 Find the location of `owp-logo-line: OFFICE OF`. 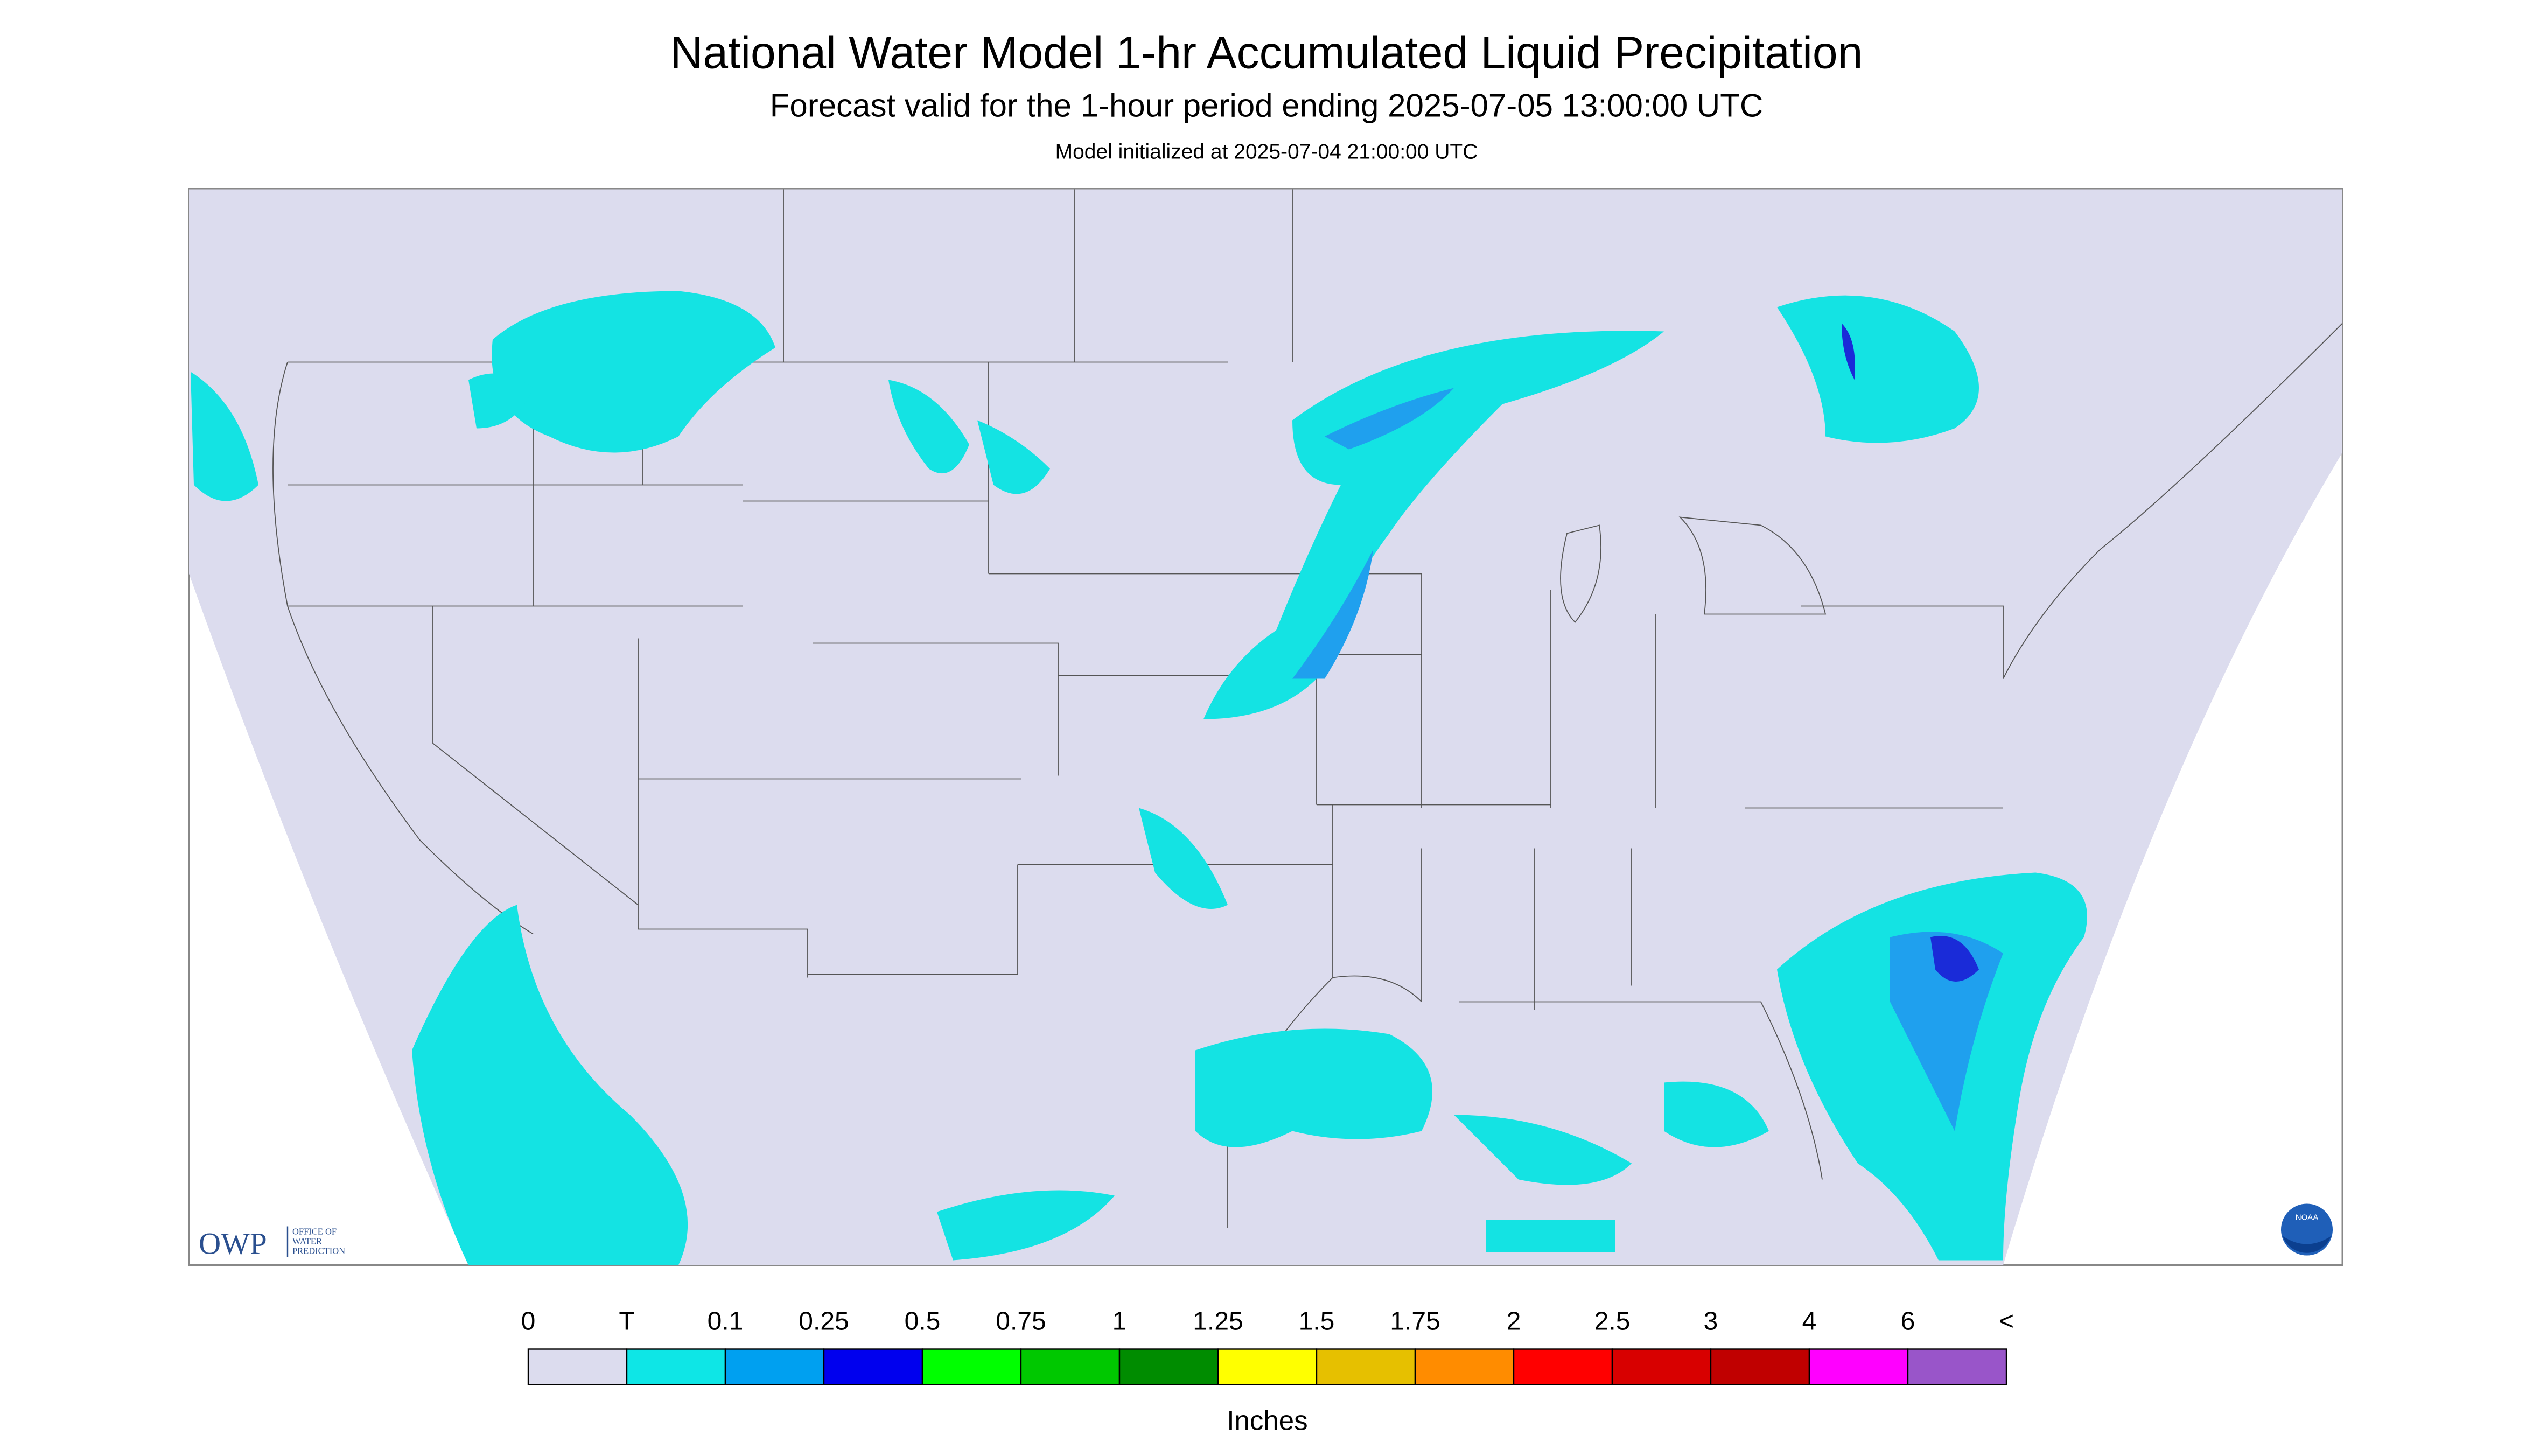

owp-logo-line: OFFICE OF is located at coordinates (314, 1232).